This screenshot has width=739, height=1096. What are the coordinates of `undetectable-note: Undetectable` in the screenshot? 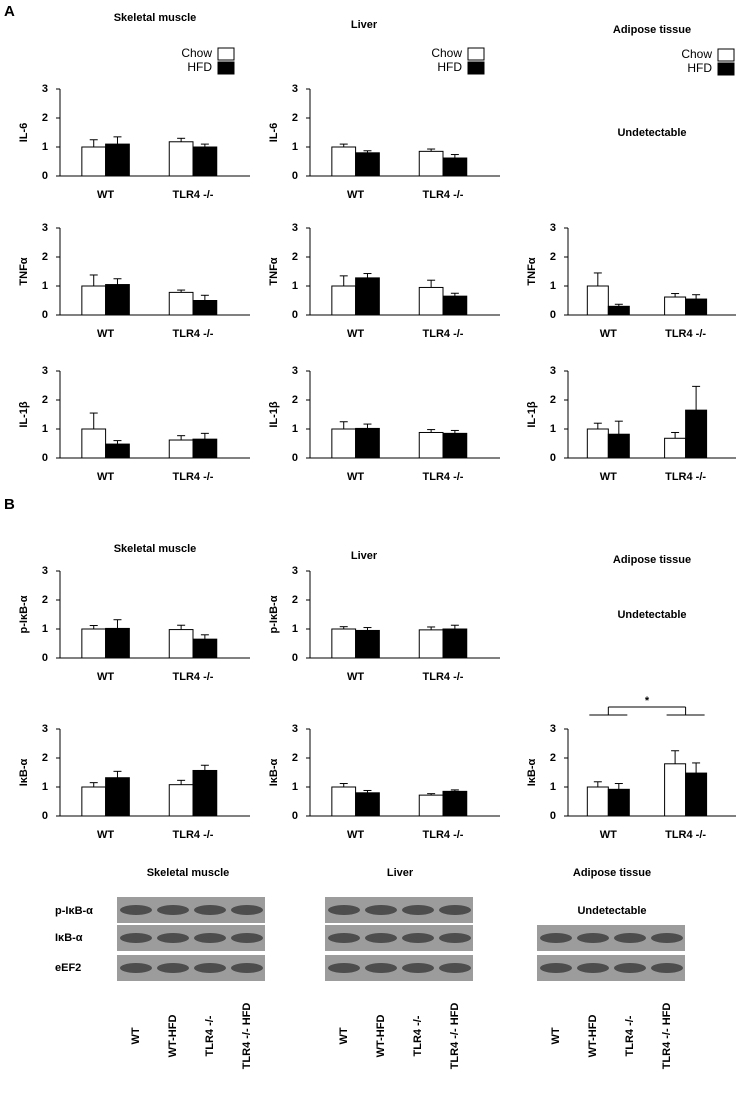 It's located at (651, 615).